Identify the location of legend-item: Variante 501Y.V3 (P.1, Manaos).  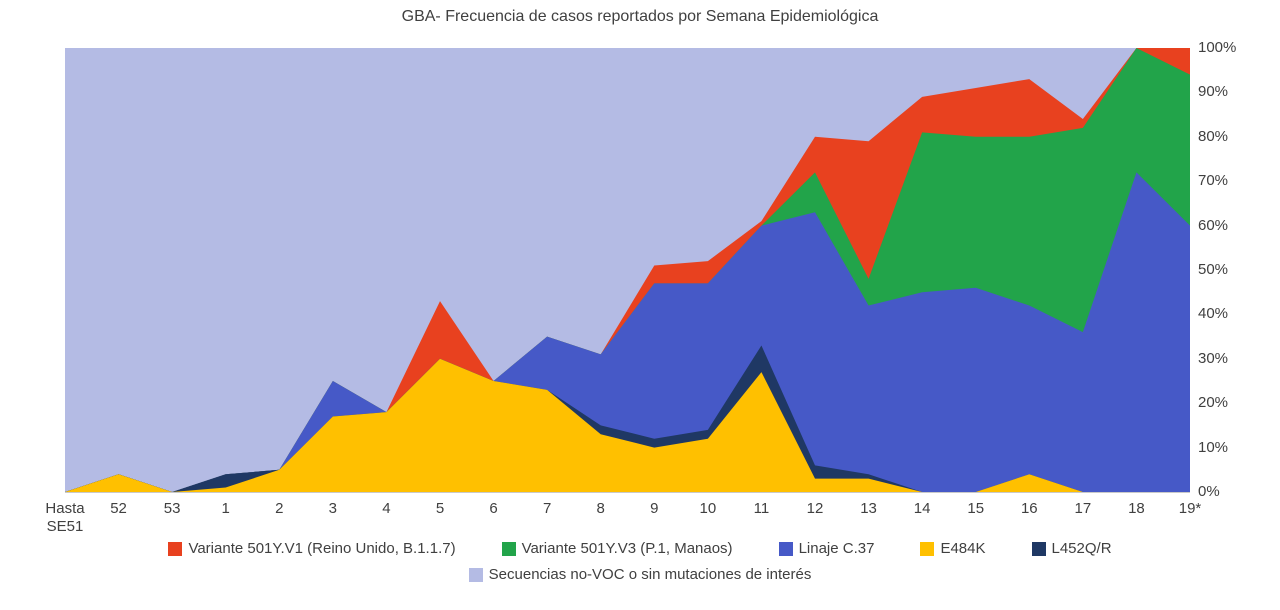
(617, 548).